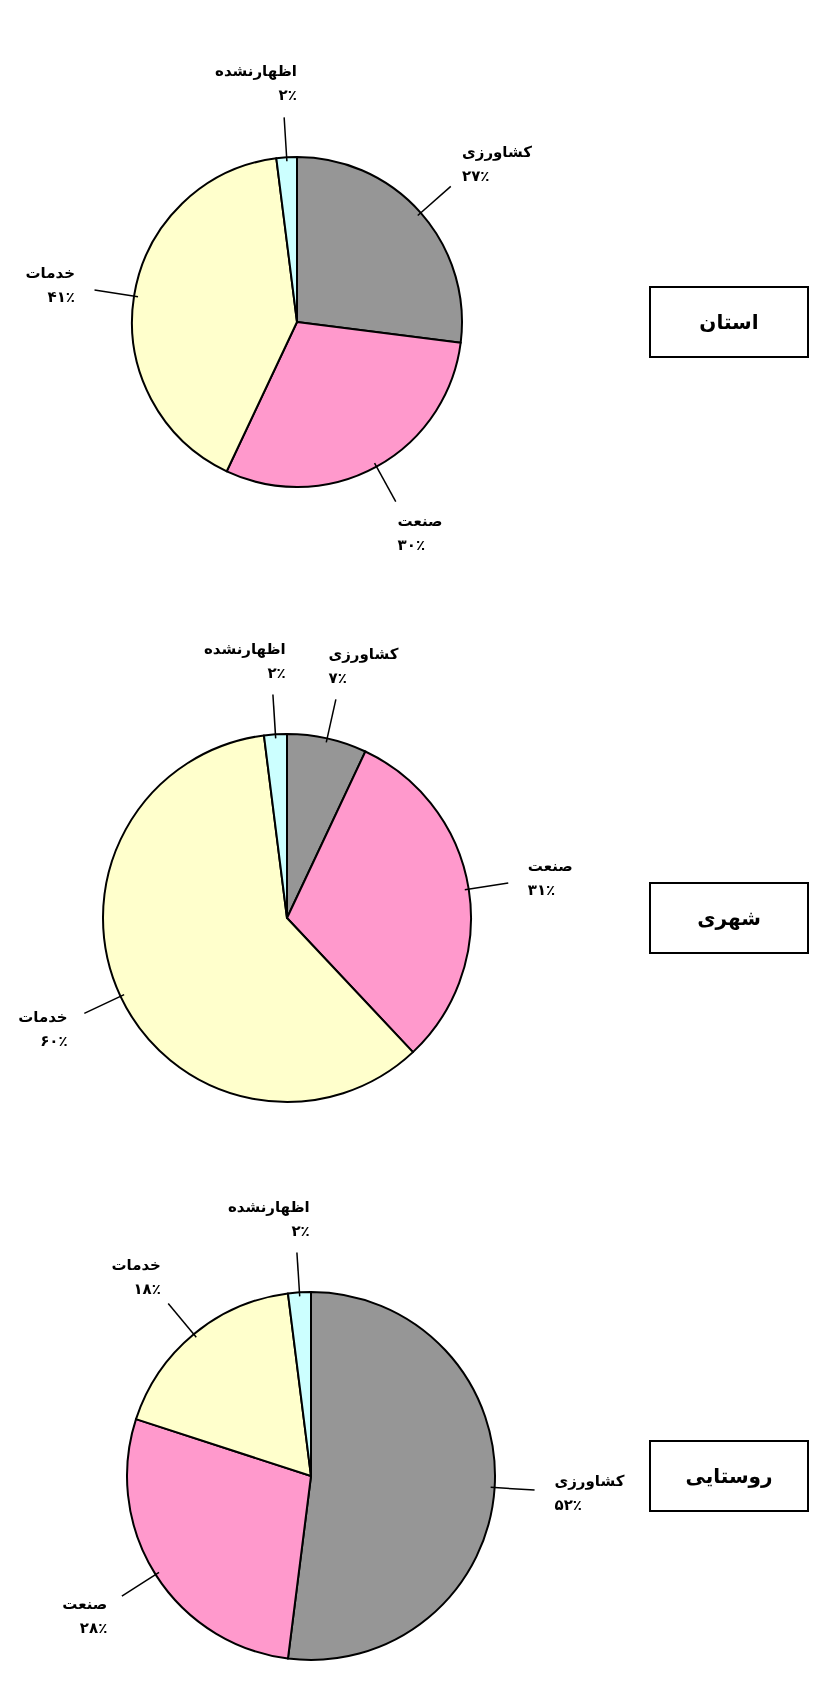 The height and width of the screenshot is (1698, 824). Describe the element at coordinates (476, 176) in the screenshot. I see `data-label: ۲۷٪` at that location.